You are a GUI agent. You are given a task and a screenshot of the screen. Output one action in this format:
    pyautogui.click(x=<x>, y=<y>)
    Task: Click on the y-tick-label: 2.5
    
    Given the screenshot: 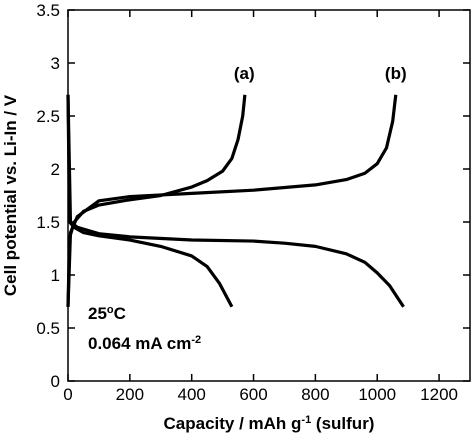 What is the action you would take?
    pyautogui.click(x=48, y=116)
    